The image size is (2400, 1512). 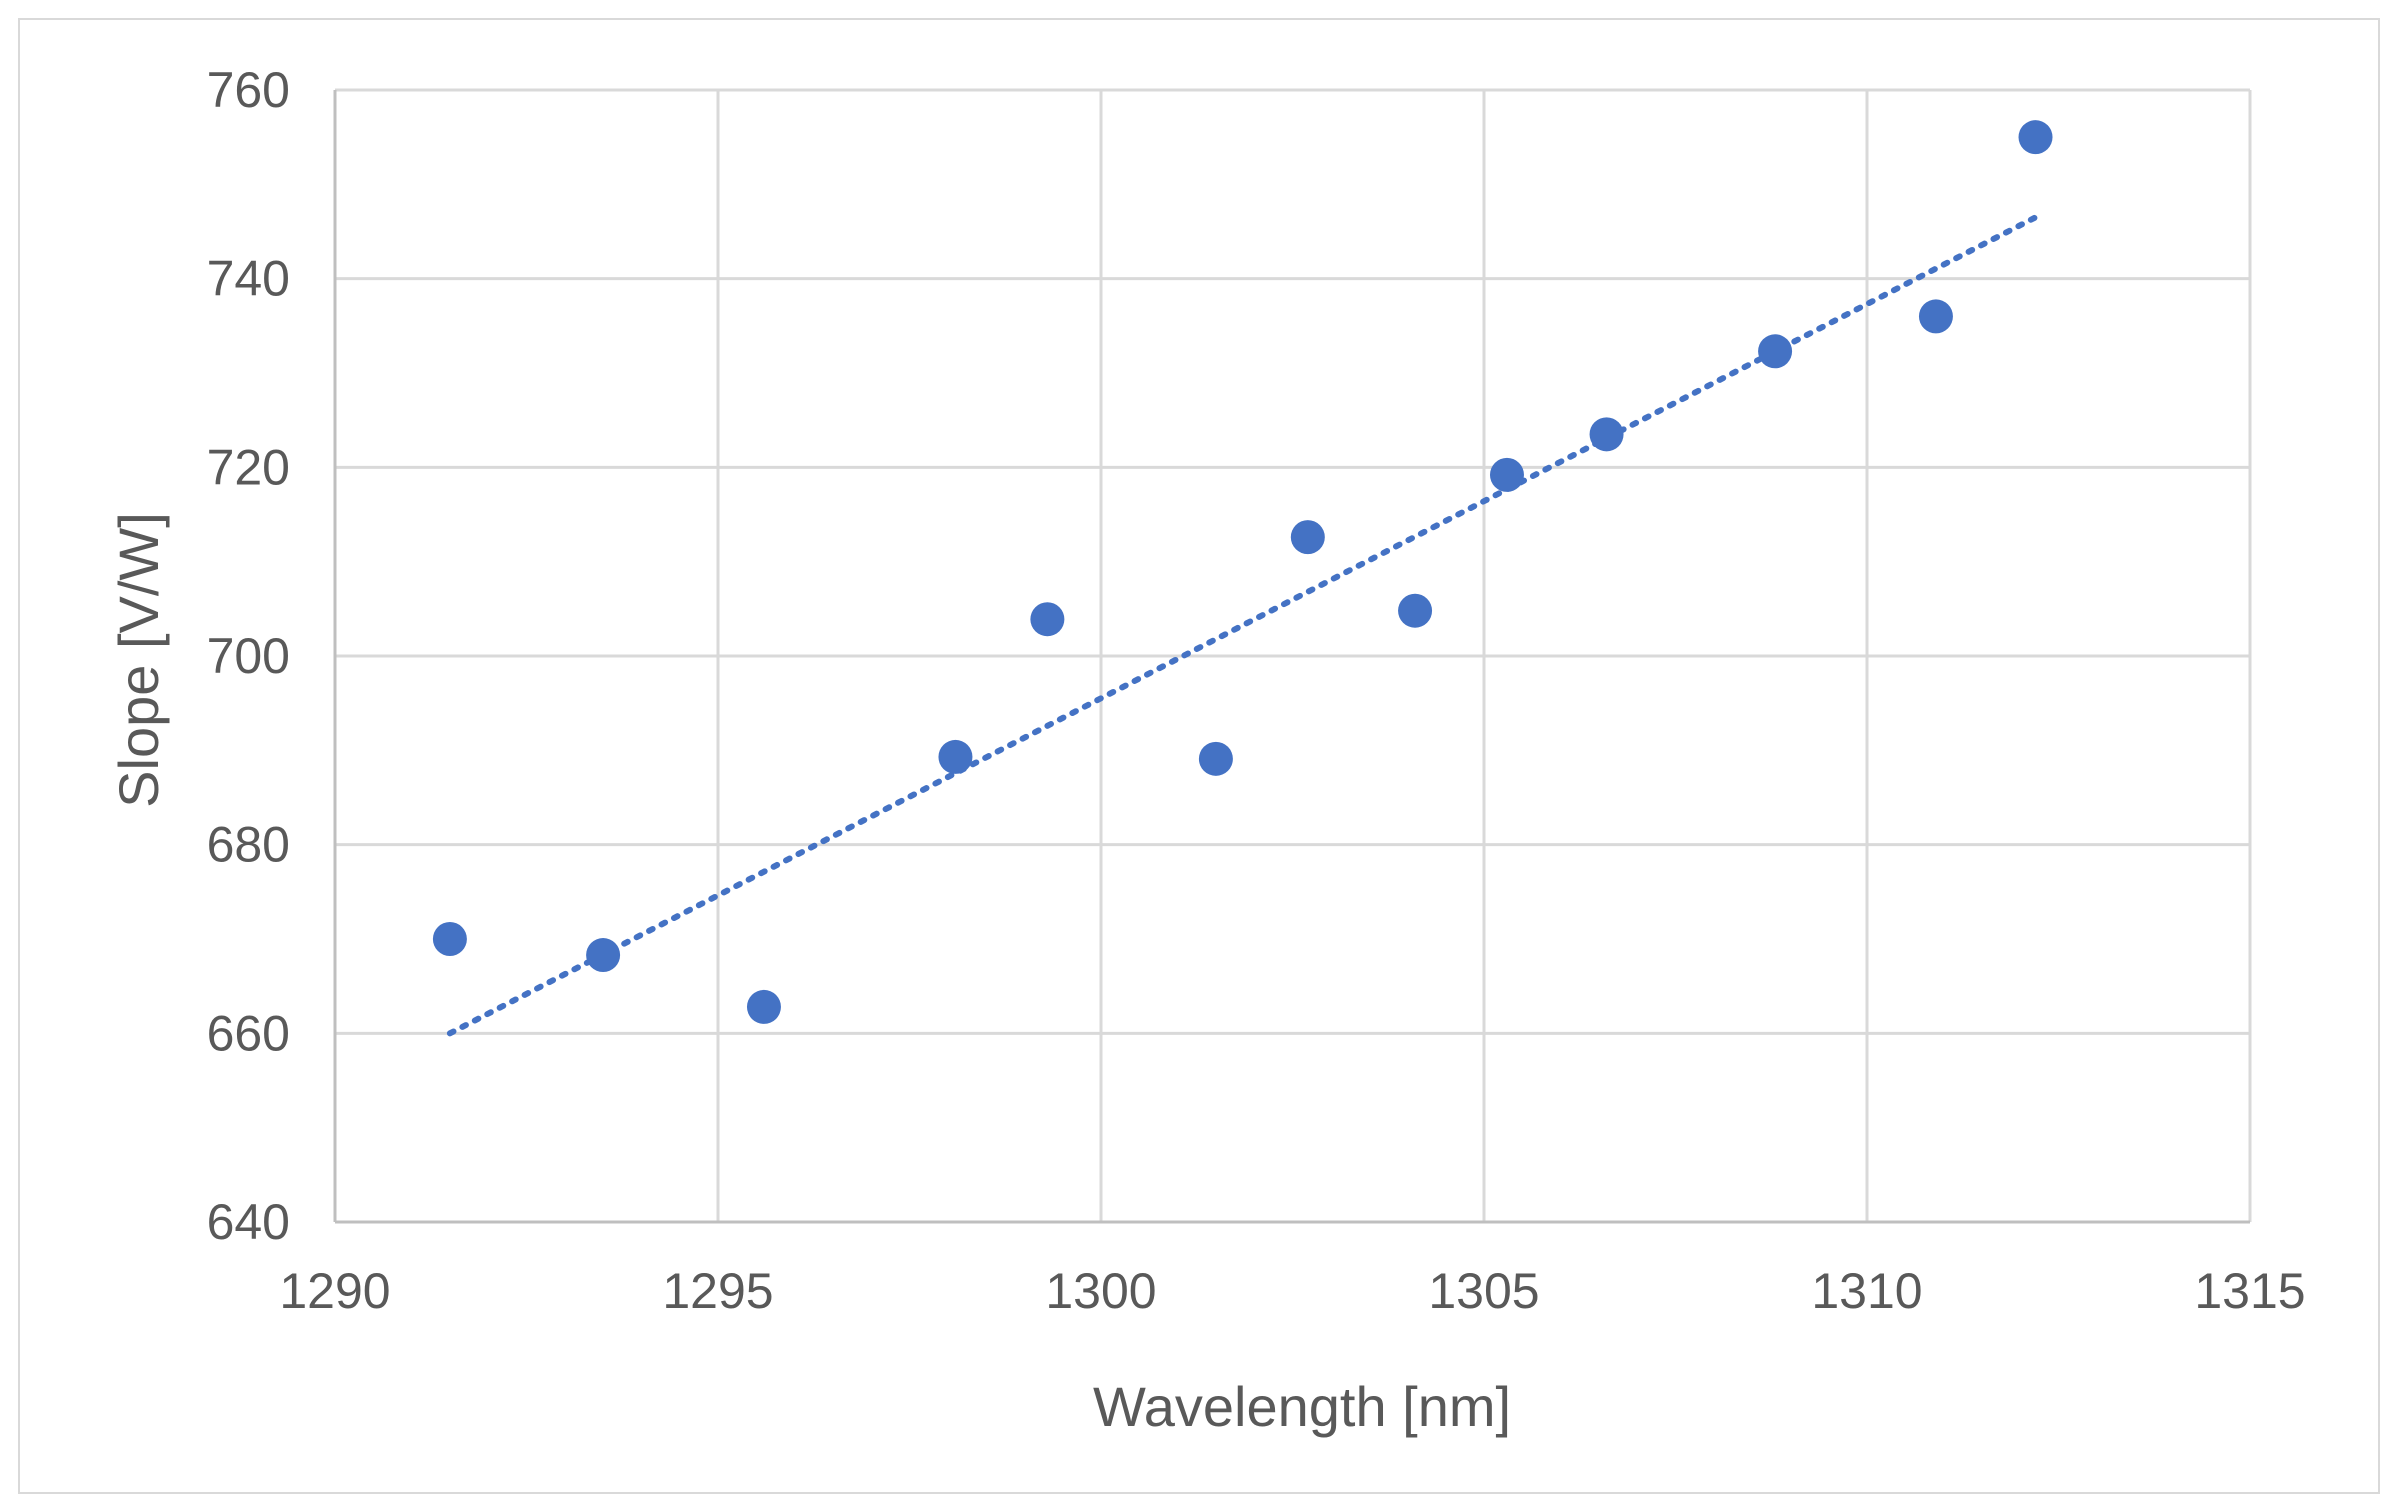 I want to click on x-axis-title: Wavelength [nm], so click(x=1302, y=1406).